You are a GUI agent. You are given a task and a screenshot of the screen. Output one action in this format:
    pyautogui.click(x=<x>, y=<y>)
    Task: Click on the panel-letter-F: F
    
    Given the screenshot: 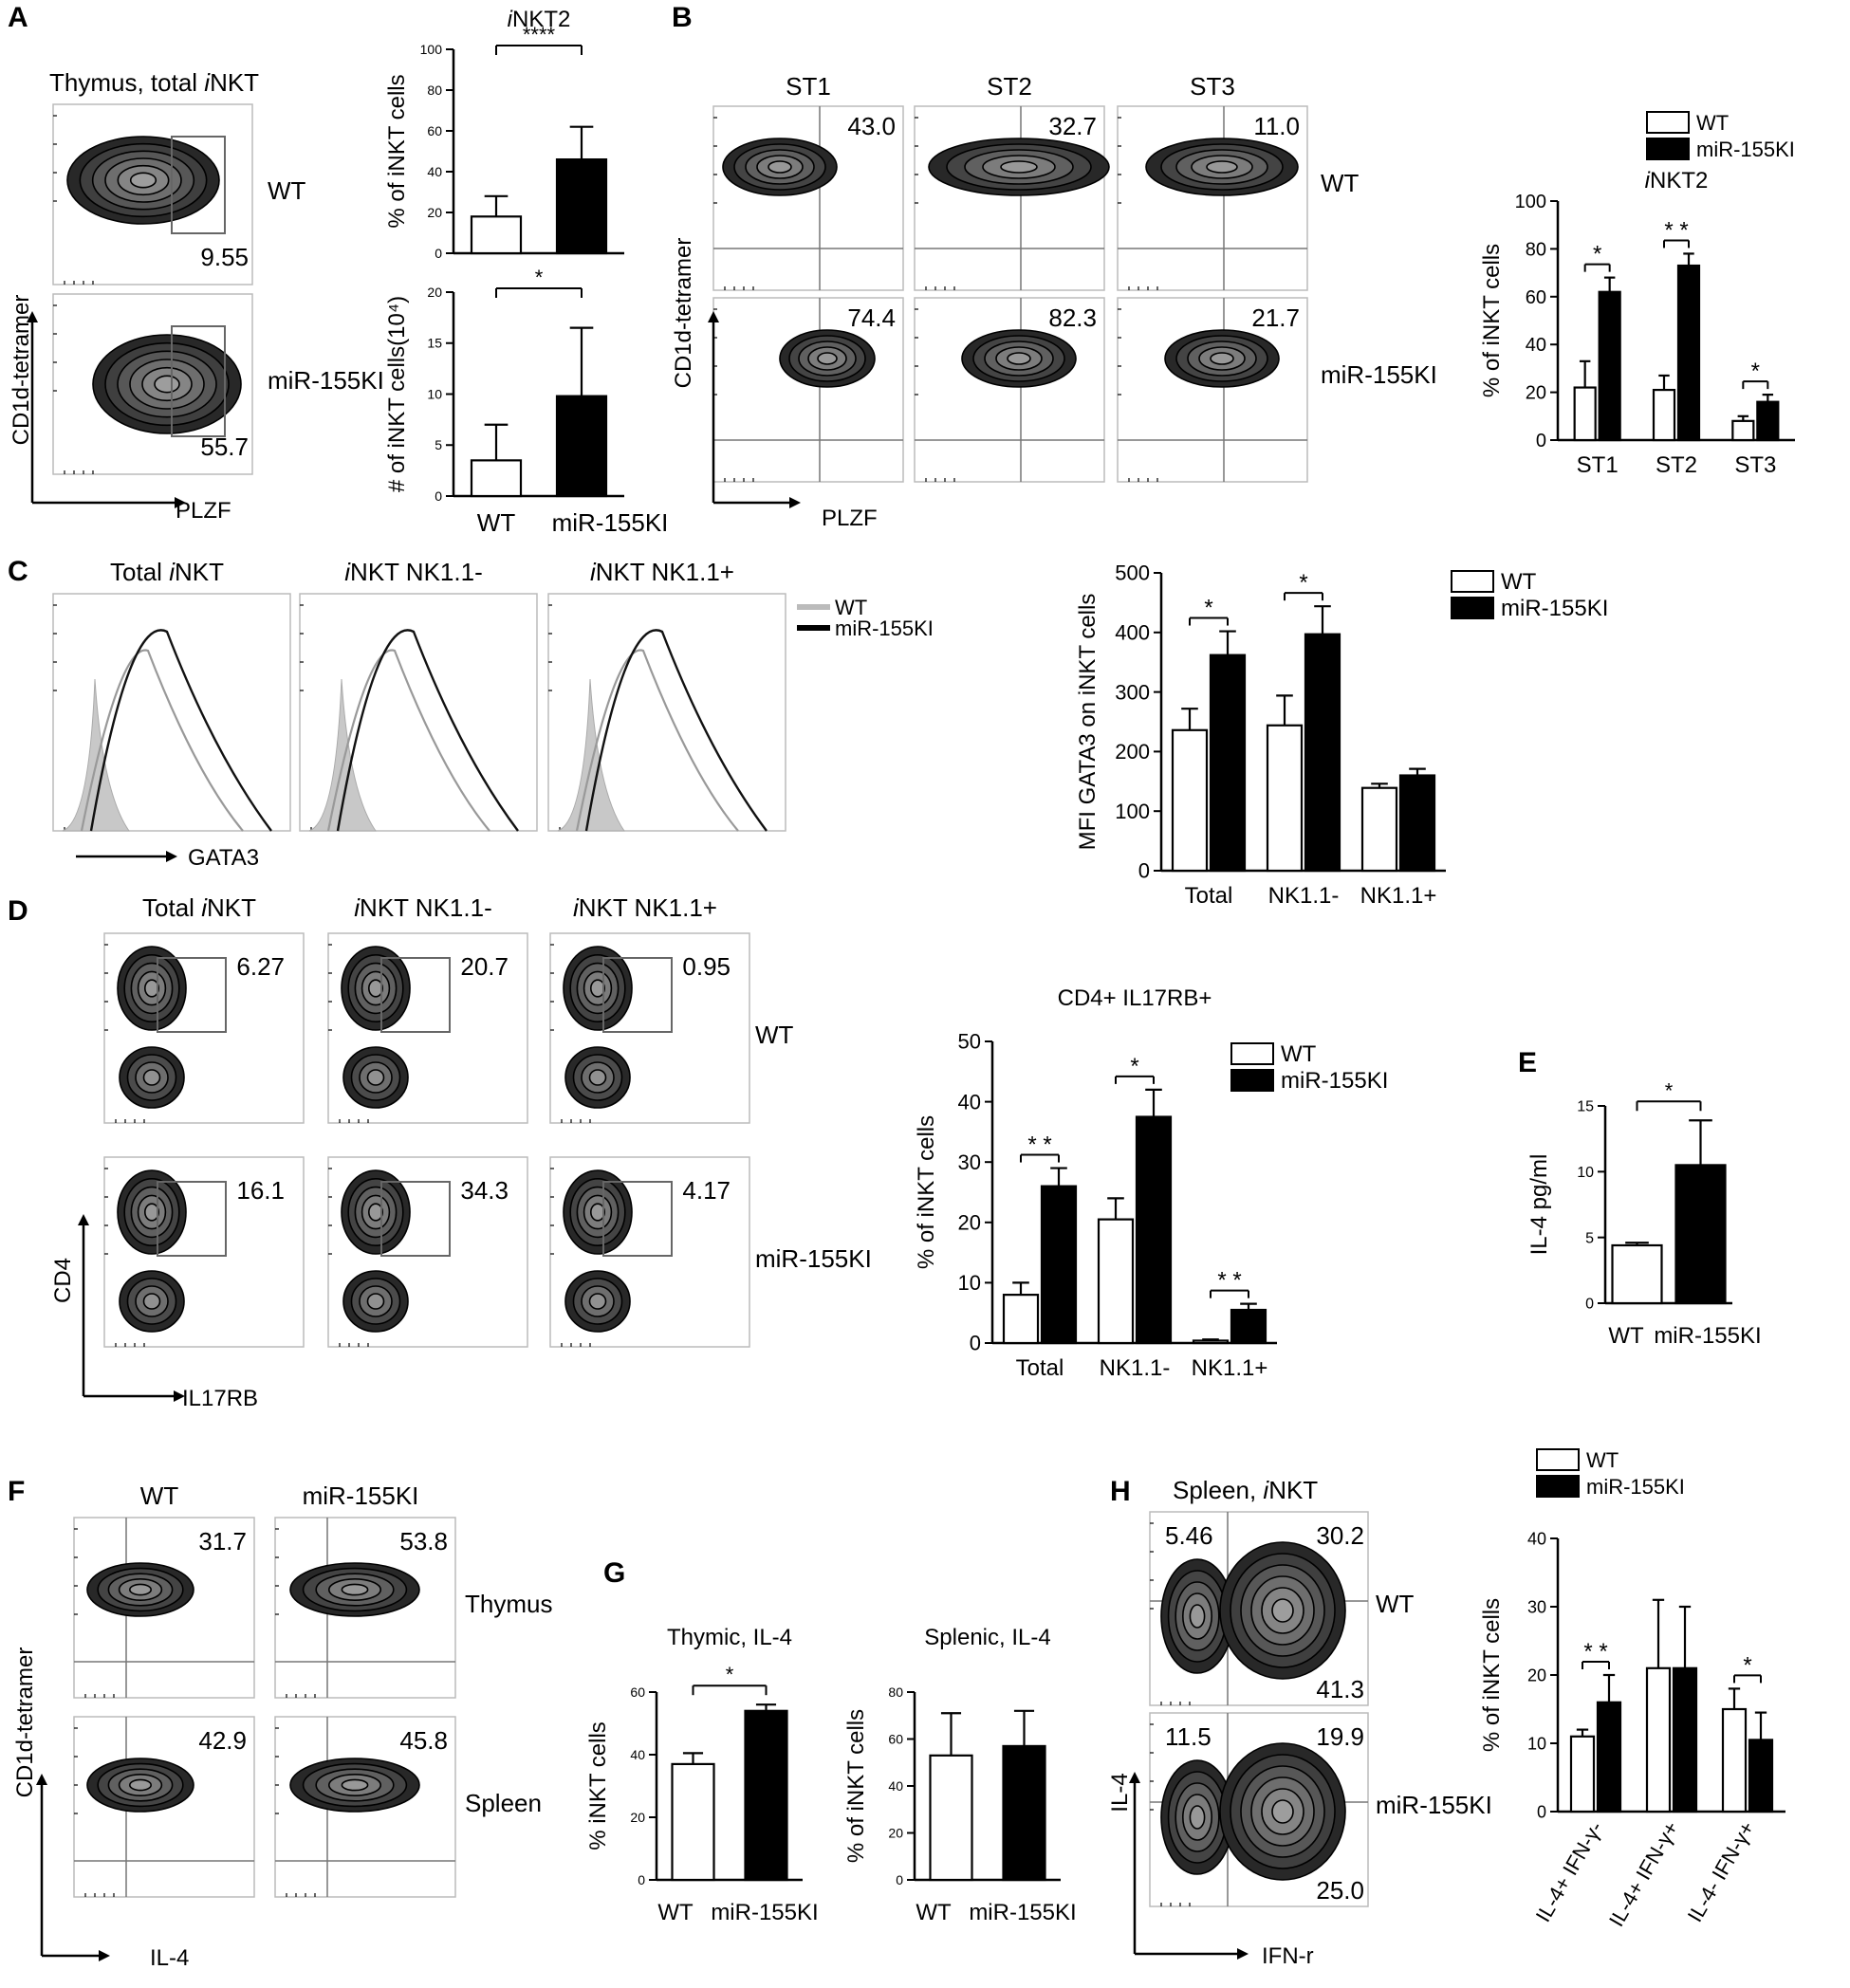 What is the action you would take?
    pyautogui.click(x=16, y=1491)
    